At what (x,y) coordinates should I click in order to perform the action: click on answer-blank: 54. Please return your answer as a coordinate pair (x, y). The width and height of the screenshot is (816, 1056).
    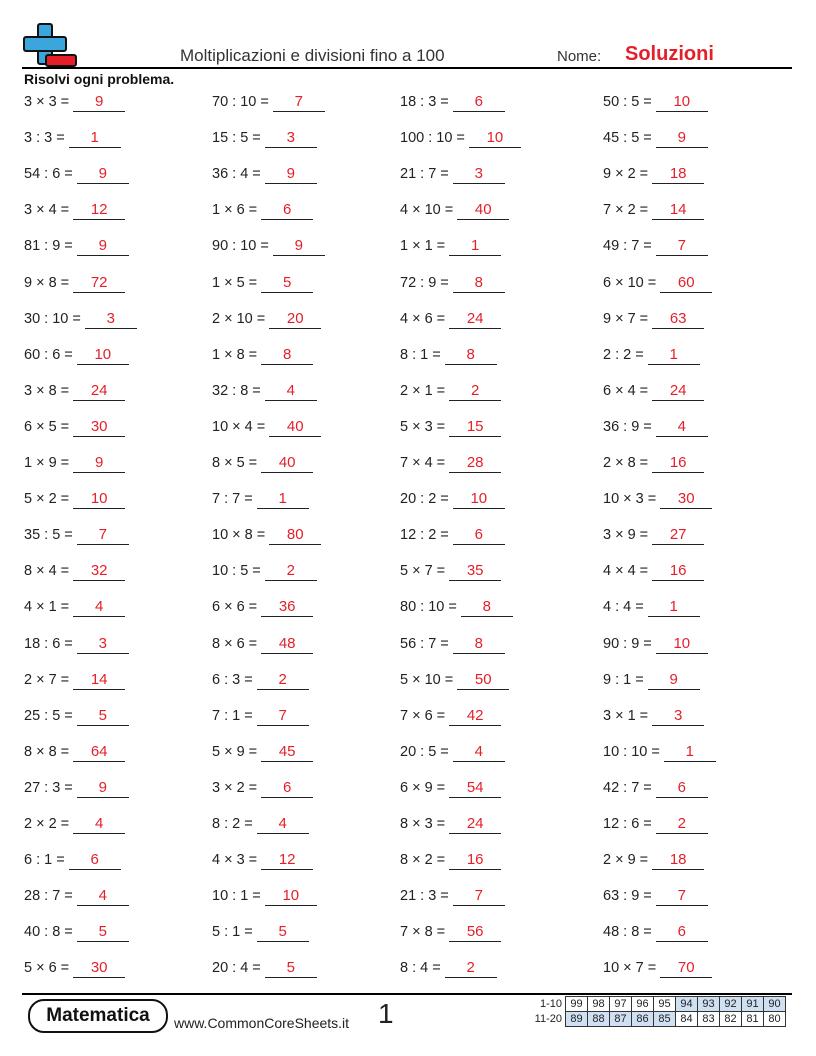
    Looking at the image, I should click on (475, 788).